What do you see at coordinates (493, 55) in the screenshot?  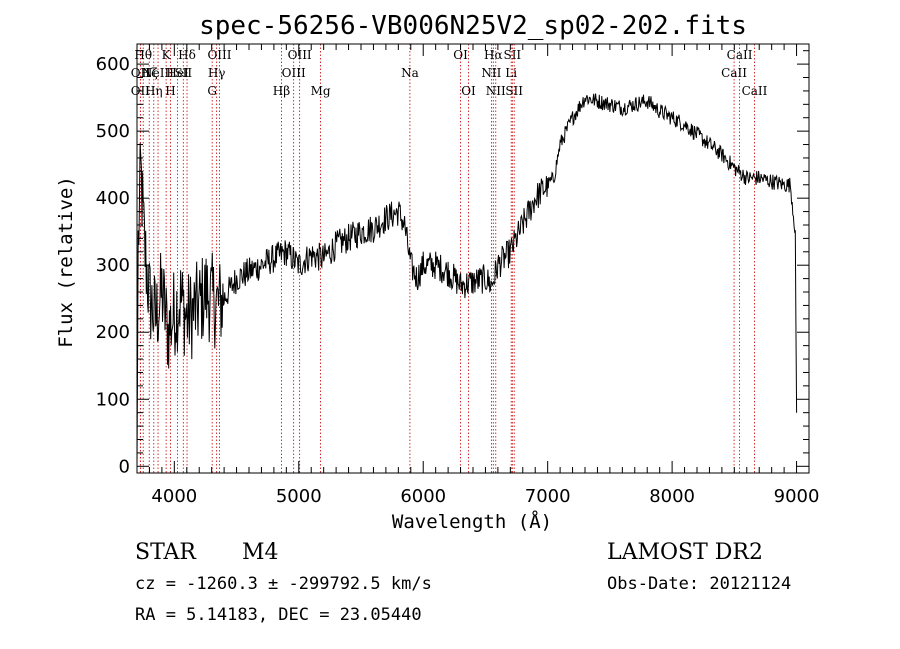 I see `line-label-22: Hα` at bounding box center [493, 55].